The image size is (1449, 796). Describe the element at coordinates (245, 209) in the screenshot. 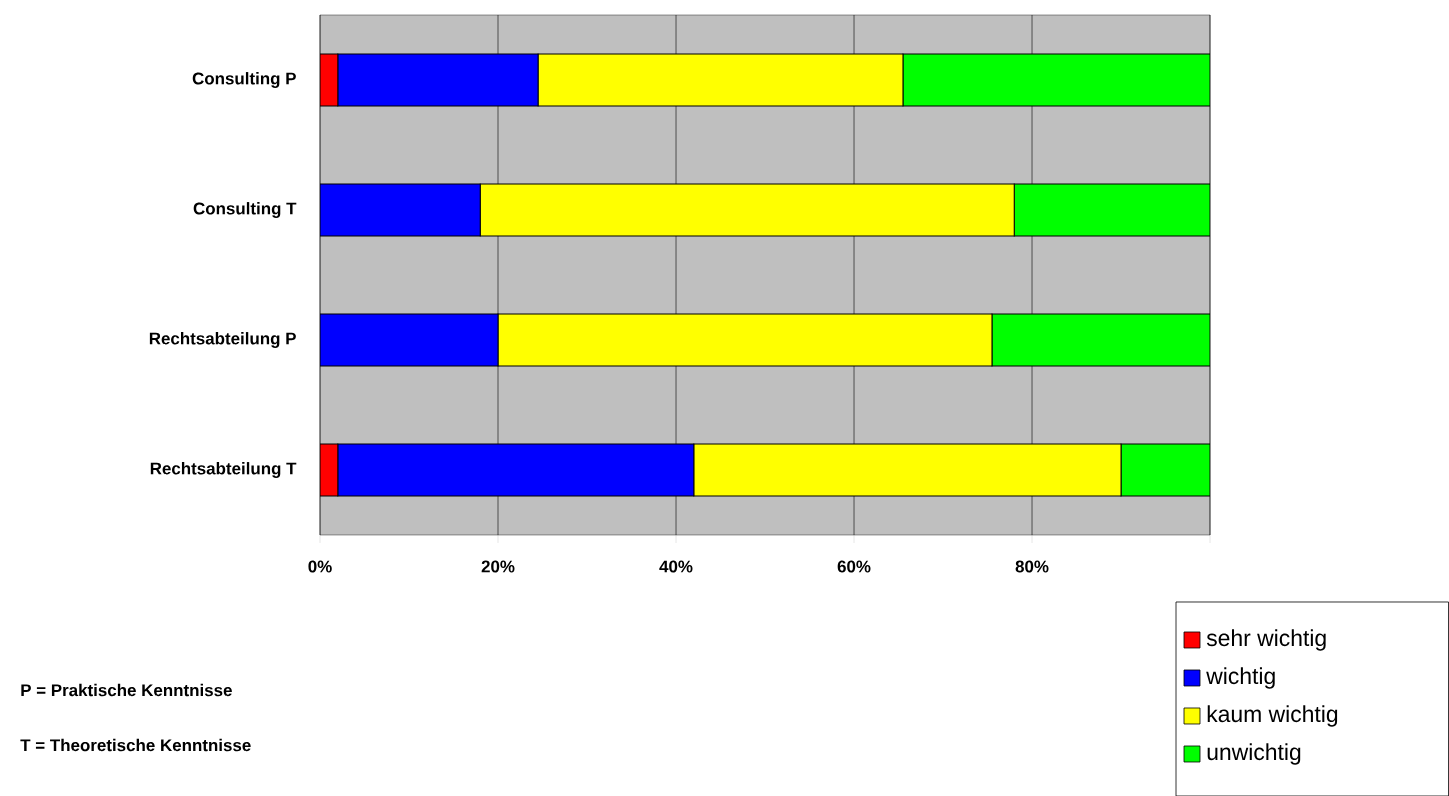

I see `y-tick-label: Consulting T` at that location.